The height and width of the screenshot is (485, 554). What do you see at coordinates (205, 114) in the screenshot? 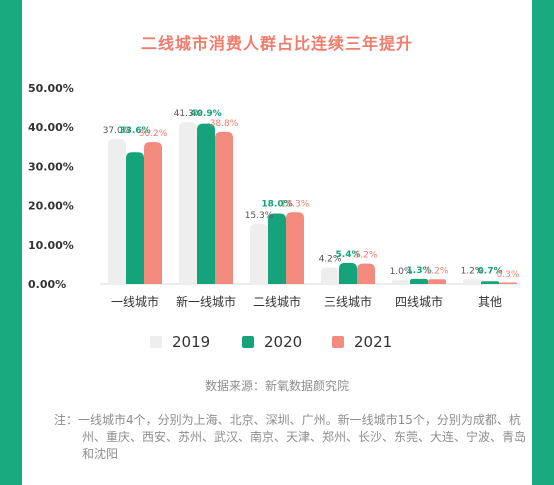
I see `data-label-2020-1: 40.9%` at bounding box center [205, 114].